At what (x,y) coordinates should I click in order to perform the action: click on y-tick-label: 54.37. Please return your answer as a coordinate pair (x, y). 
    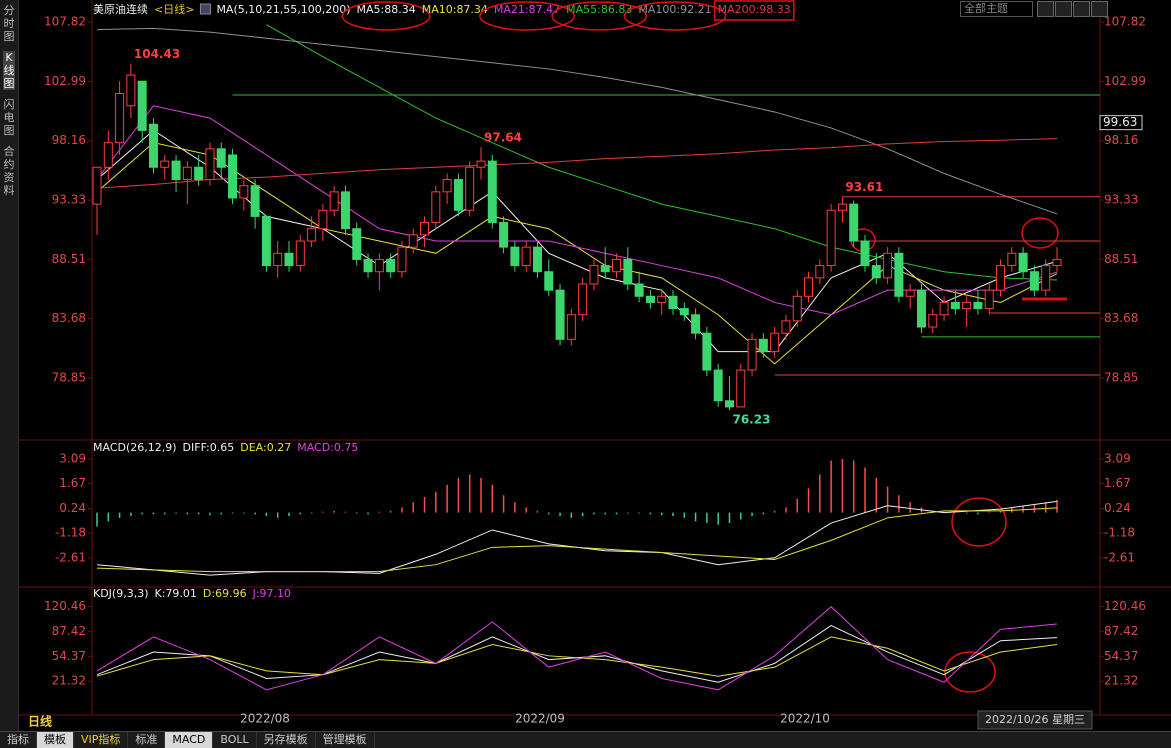
    Looking at the image, I should click on (1121, 656).